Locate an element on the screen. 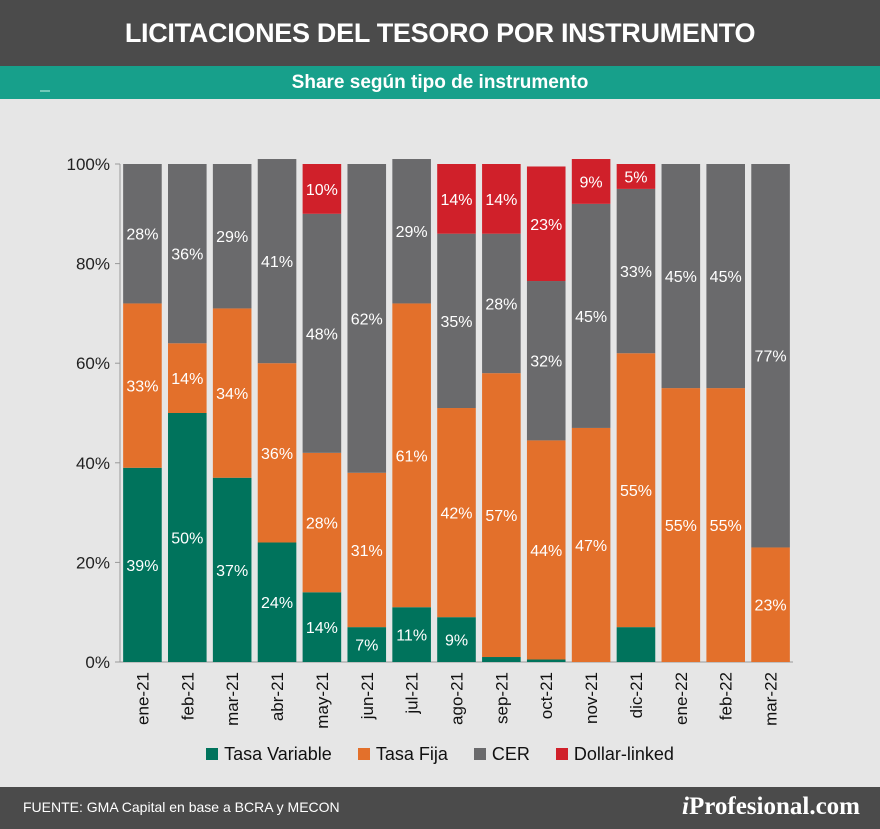 The width and height of the screenshot is (880, 829). data-label: 28% is located at coordinates (501, 304).